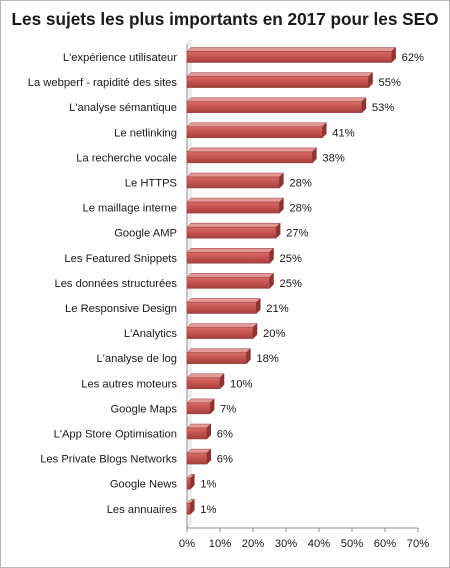 The image size is (450, 568). I want to click on x-tick-label: 20%, so click(253, 544).